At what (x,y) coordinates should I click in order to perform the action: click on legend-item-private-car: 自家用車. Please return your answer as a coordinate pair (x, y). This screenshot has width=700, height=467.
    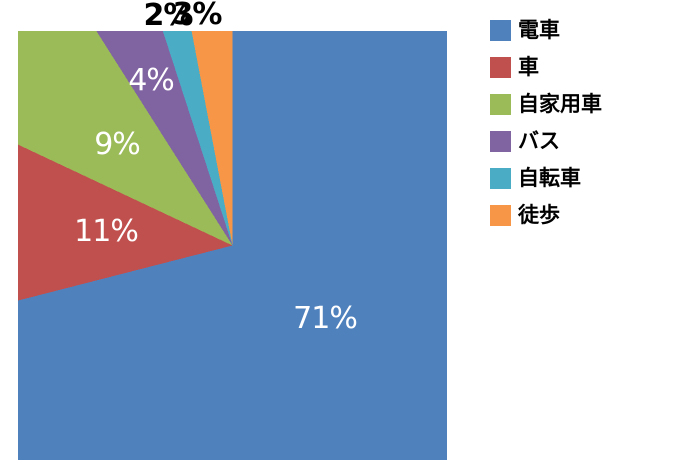
    Looking at the image, I should click on (546, 104).